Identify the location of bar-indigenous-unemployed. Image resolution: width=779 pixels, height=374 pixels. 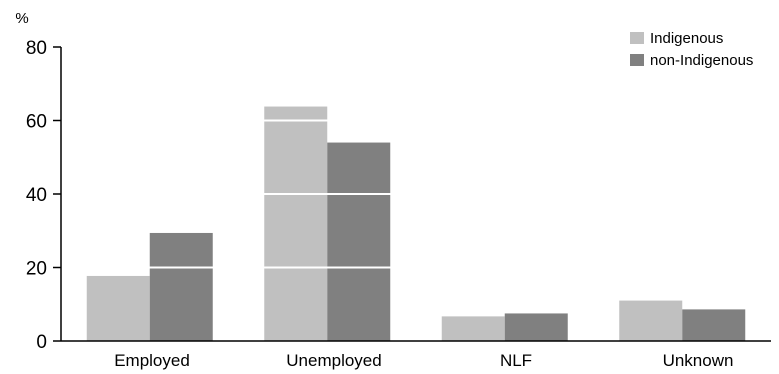
(296, 223).